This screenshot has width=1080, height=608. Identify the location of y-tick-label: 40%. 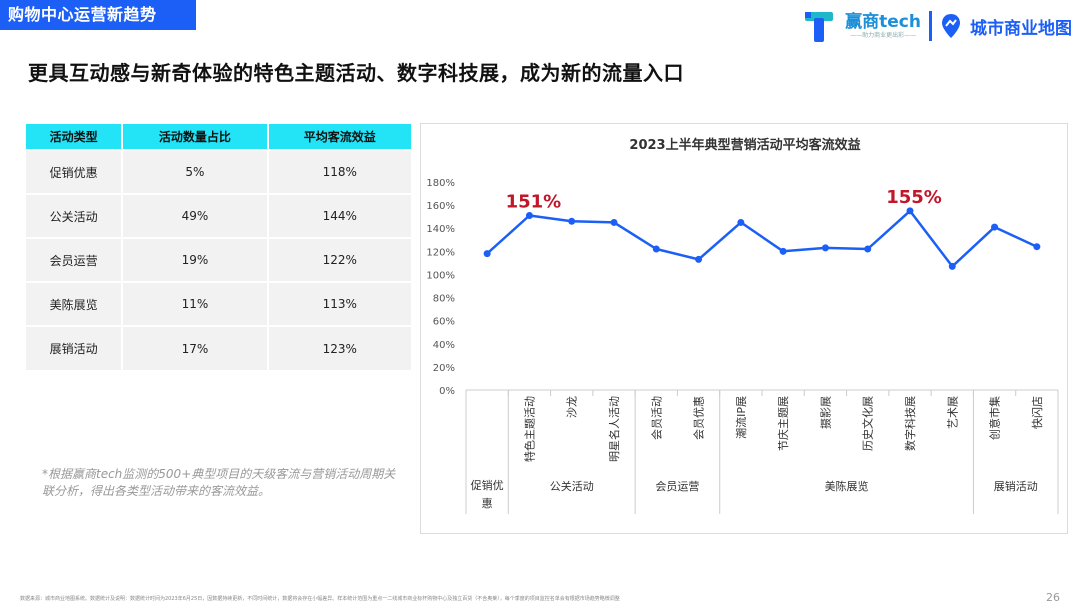
(444, 345).